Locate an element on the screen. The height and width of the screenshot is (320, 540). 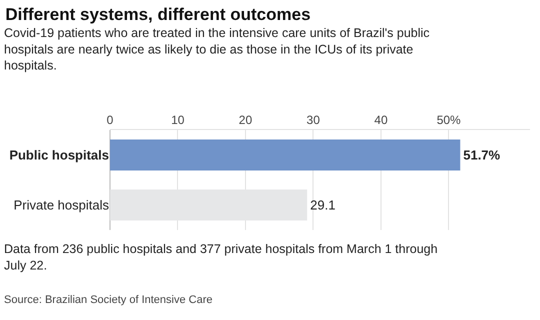
x-tick-label: 20 is located at coordinates (245, 120).